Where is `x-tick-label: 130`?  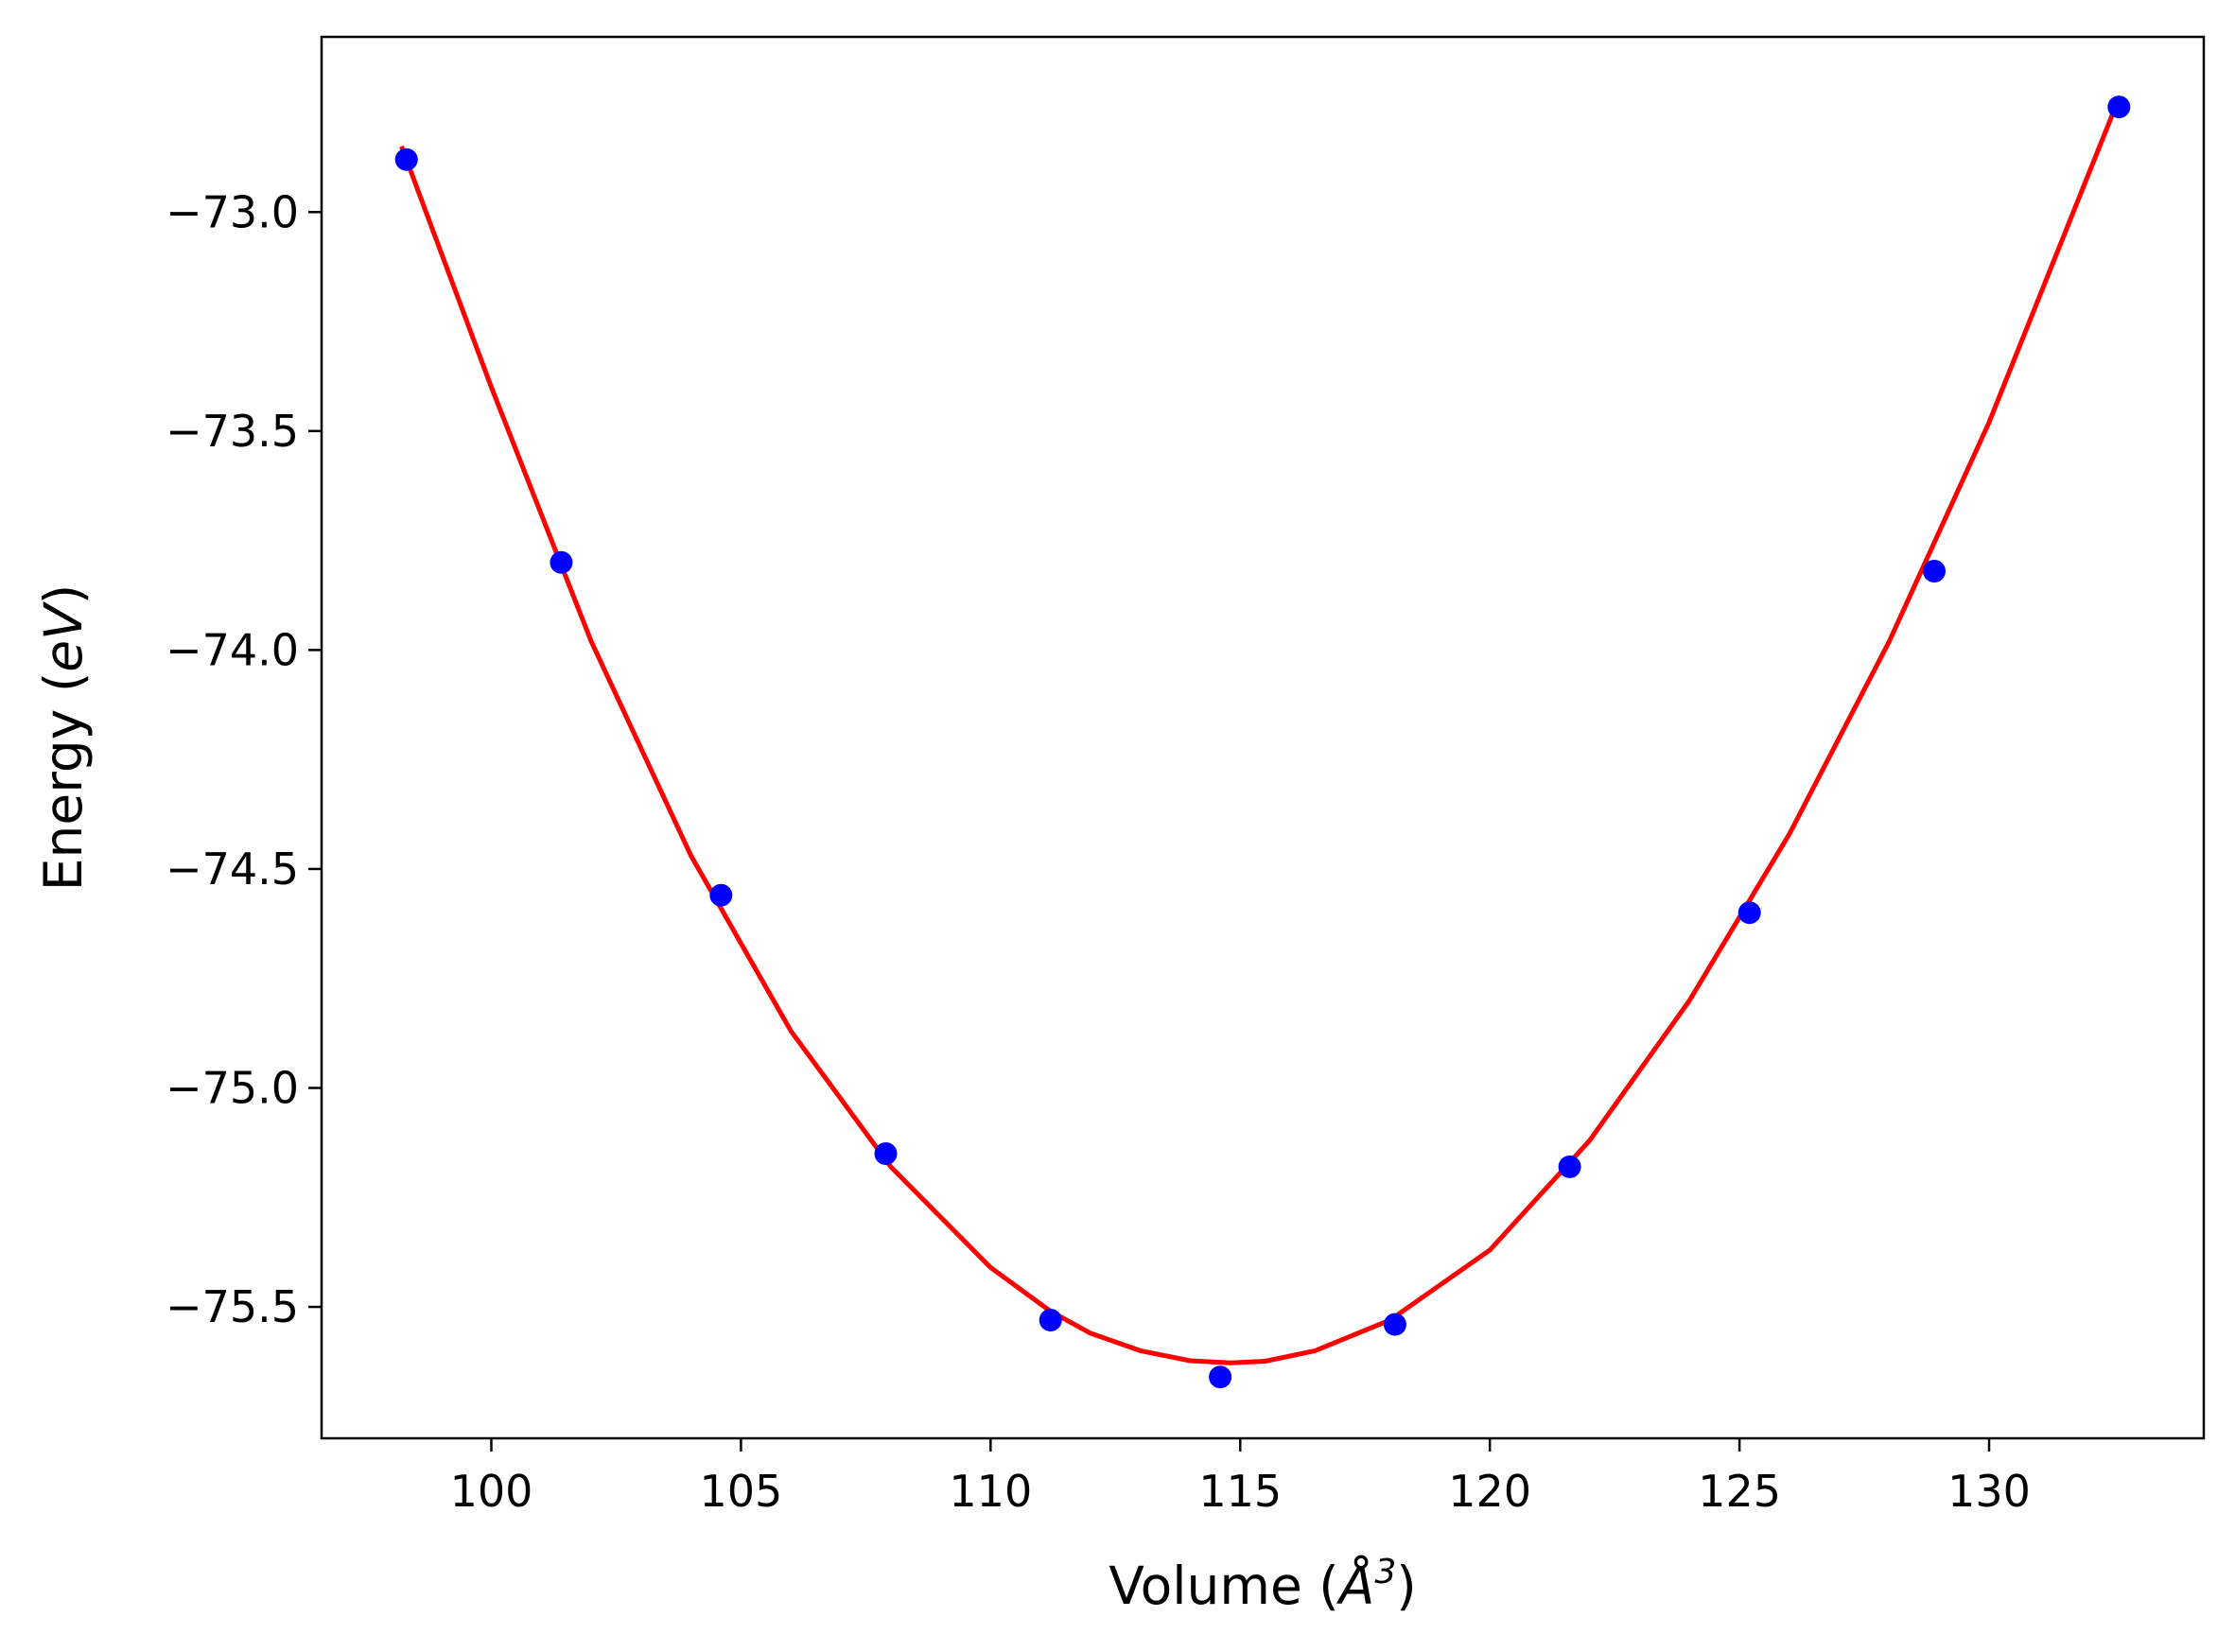
x-tick-label: 130 is located at coordinates (1989, 1492).